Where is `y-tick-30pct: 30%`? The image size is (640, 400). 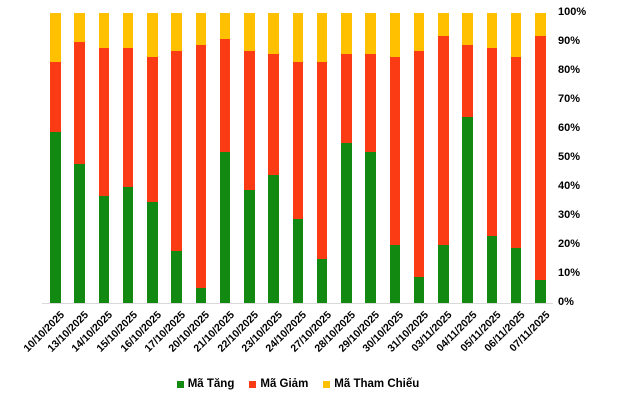
y-tick-30pct: 30% is located at coordinates (569, 214).